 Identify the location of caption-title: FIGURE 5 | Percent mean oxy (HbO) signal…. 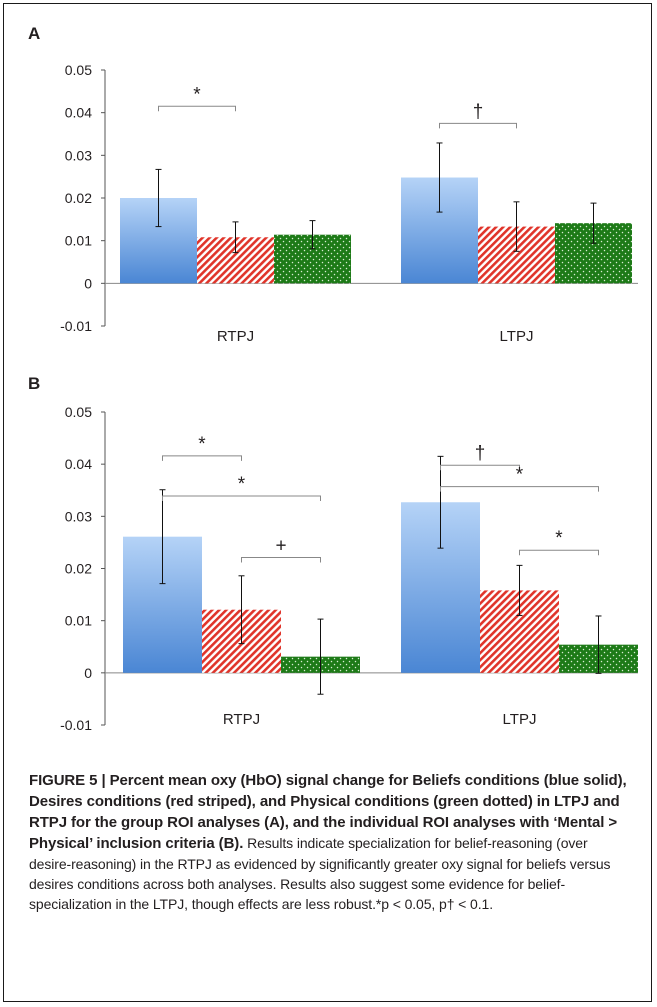
(328, 812).